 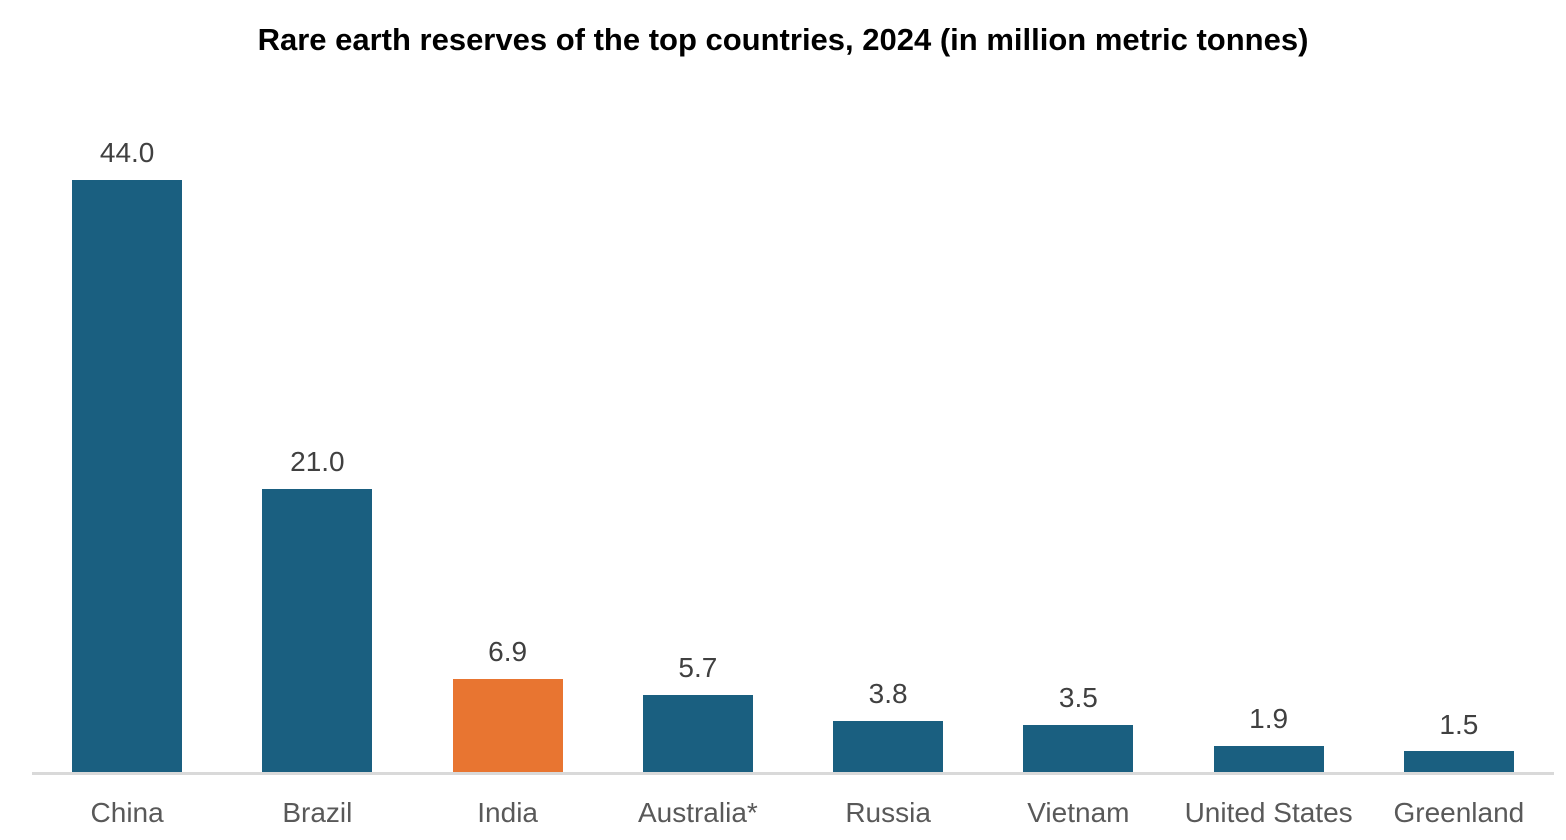 What do you see at coordinates (317, 462) in the screenshot?
I see `bar-value-label-brazil: 21.0` at bounding box center [317, 462].